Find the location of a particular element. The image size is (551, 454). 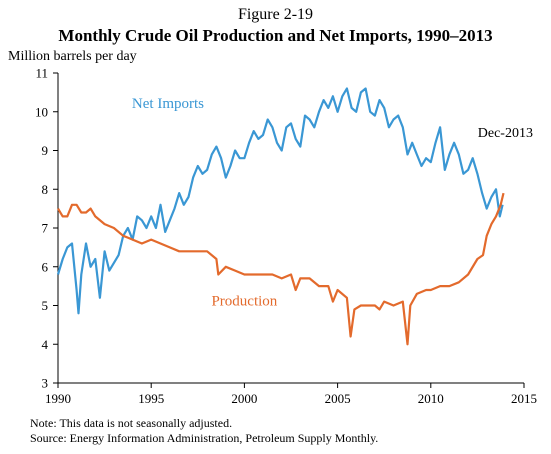

net-imports-series-label: Net Imports is located at coordinates (168, 104).